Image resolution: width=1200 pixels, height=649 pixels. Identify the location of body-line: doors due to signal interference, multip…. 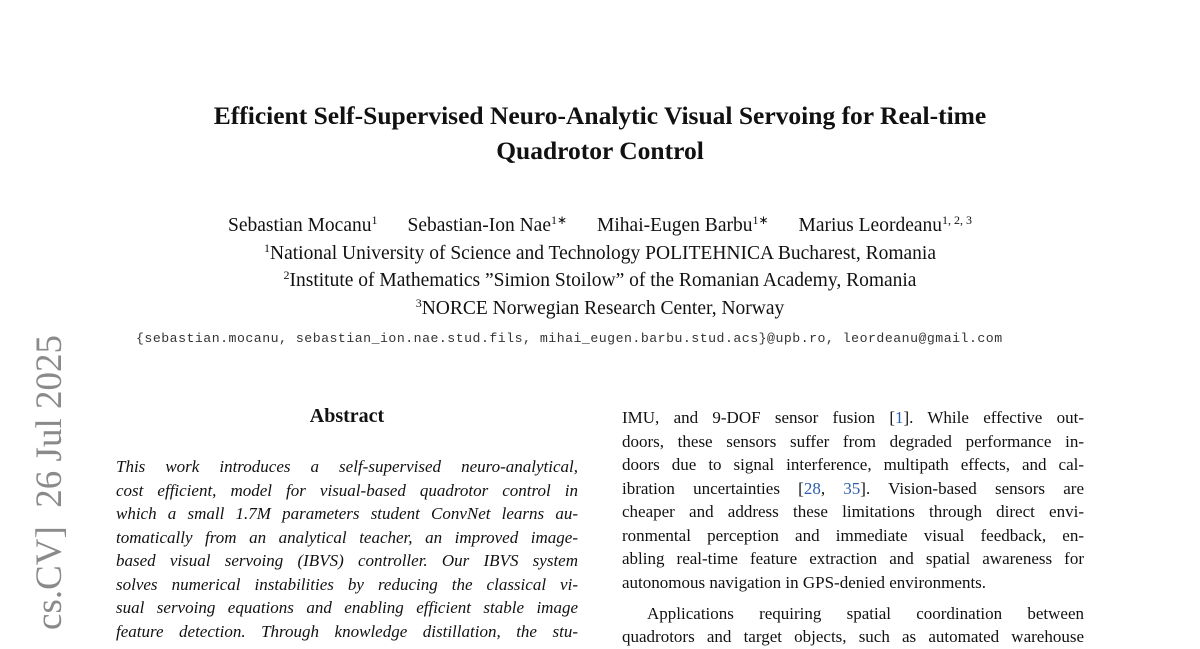
(853, 465).